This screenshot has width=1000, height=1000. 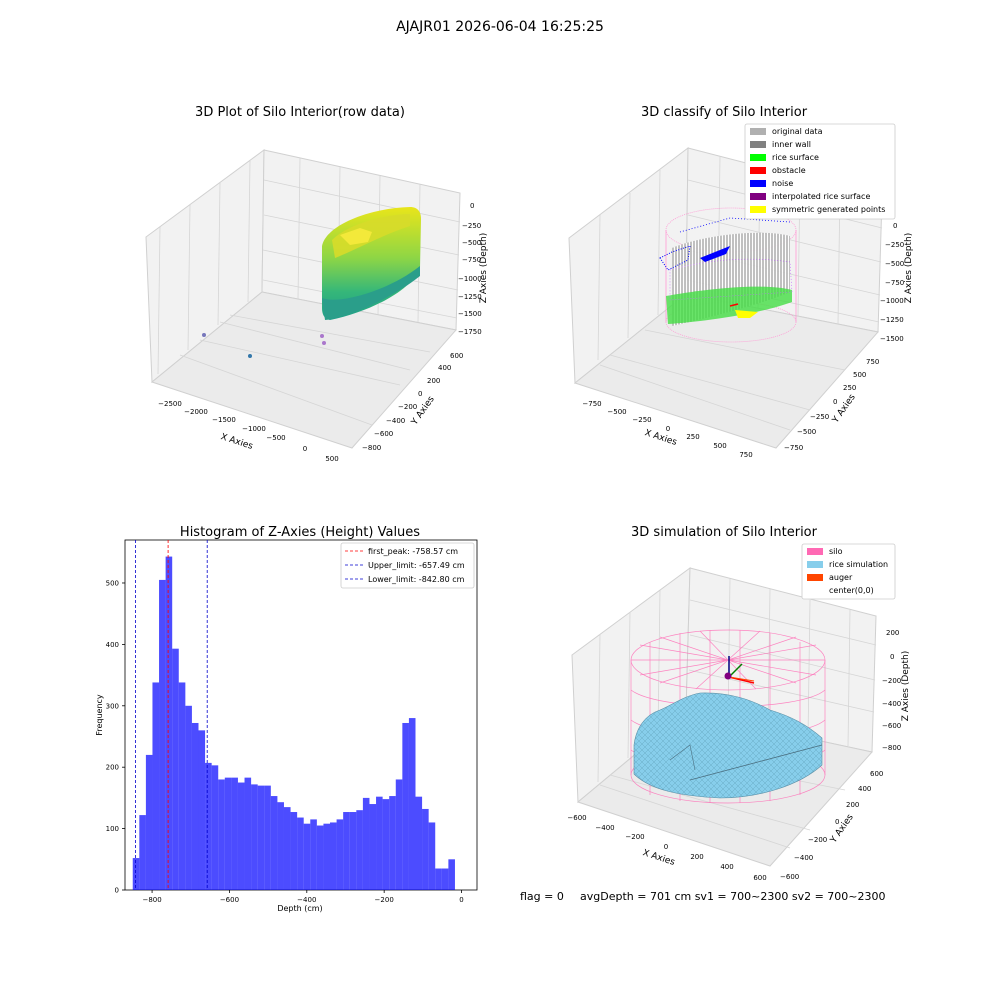 What do you see at coordinates (305, 449) in the screenshot?
I see `panel1-xtick: 0` at bounding box center [305, 449].